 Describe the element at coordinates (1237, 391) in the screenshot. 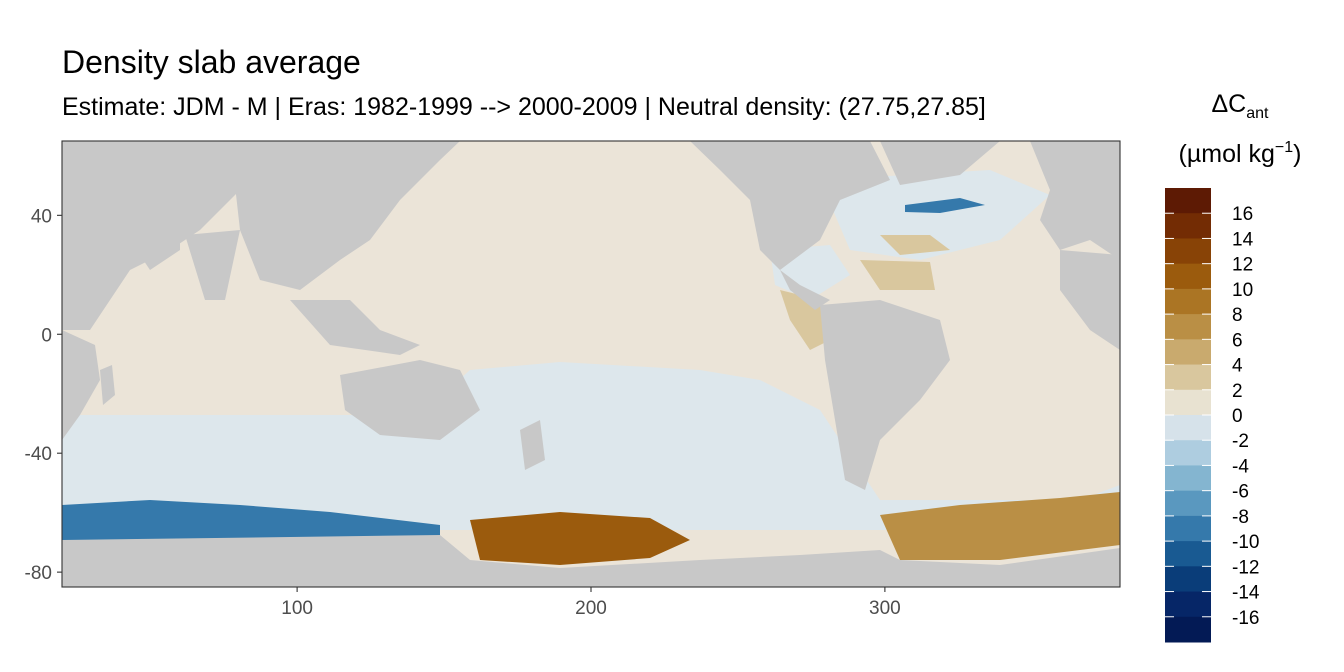

I see `colorbar-label: 2` at that location.